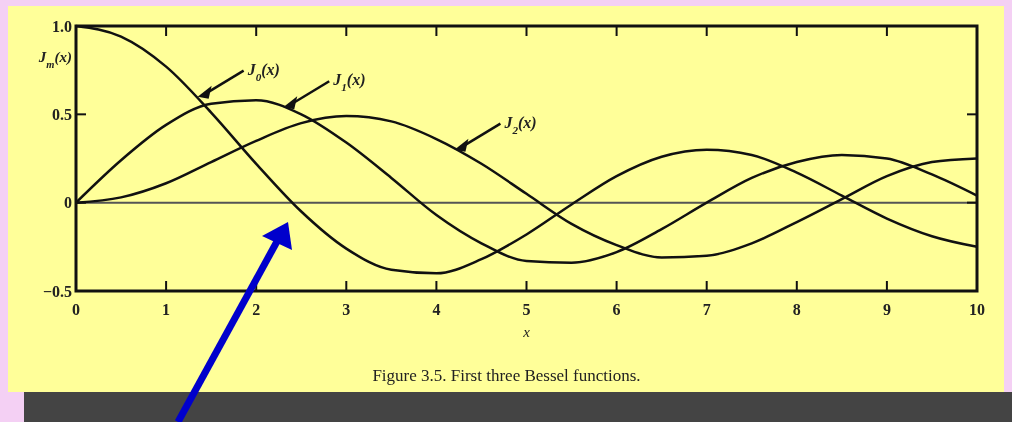 This screenshot has height=422, width=1012. Describe the element at coordinates (68, 203) in the screenshot. I see `y-tick-label: 0` at that location.